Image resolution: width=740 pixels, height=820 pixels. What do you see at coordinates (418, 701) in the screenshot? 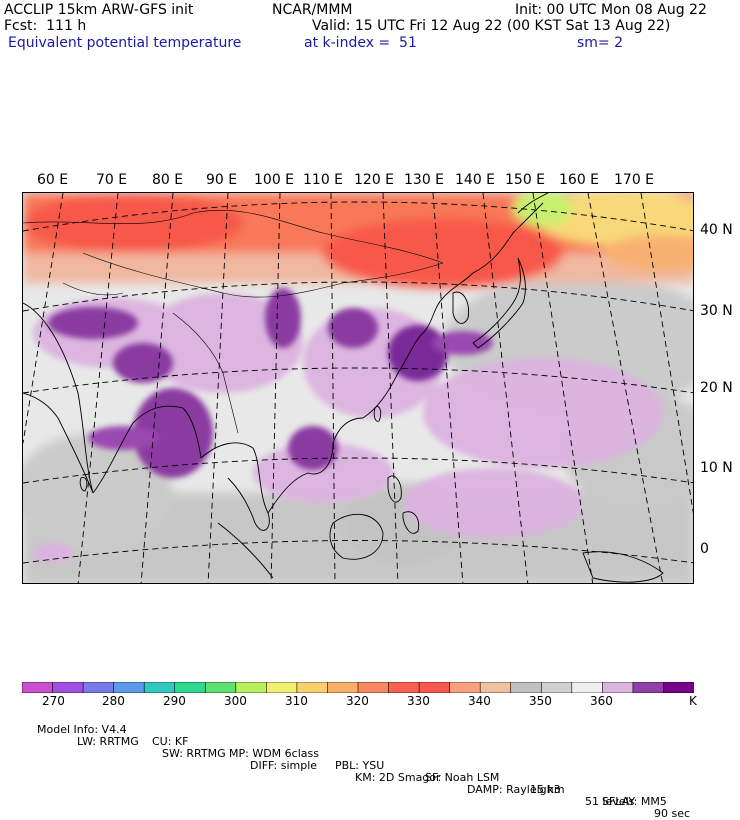
I see `colorbar-tick-label: 330` at bounding box center [418, 701].